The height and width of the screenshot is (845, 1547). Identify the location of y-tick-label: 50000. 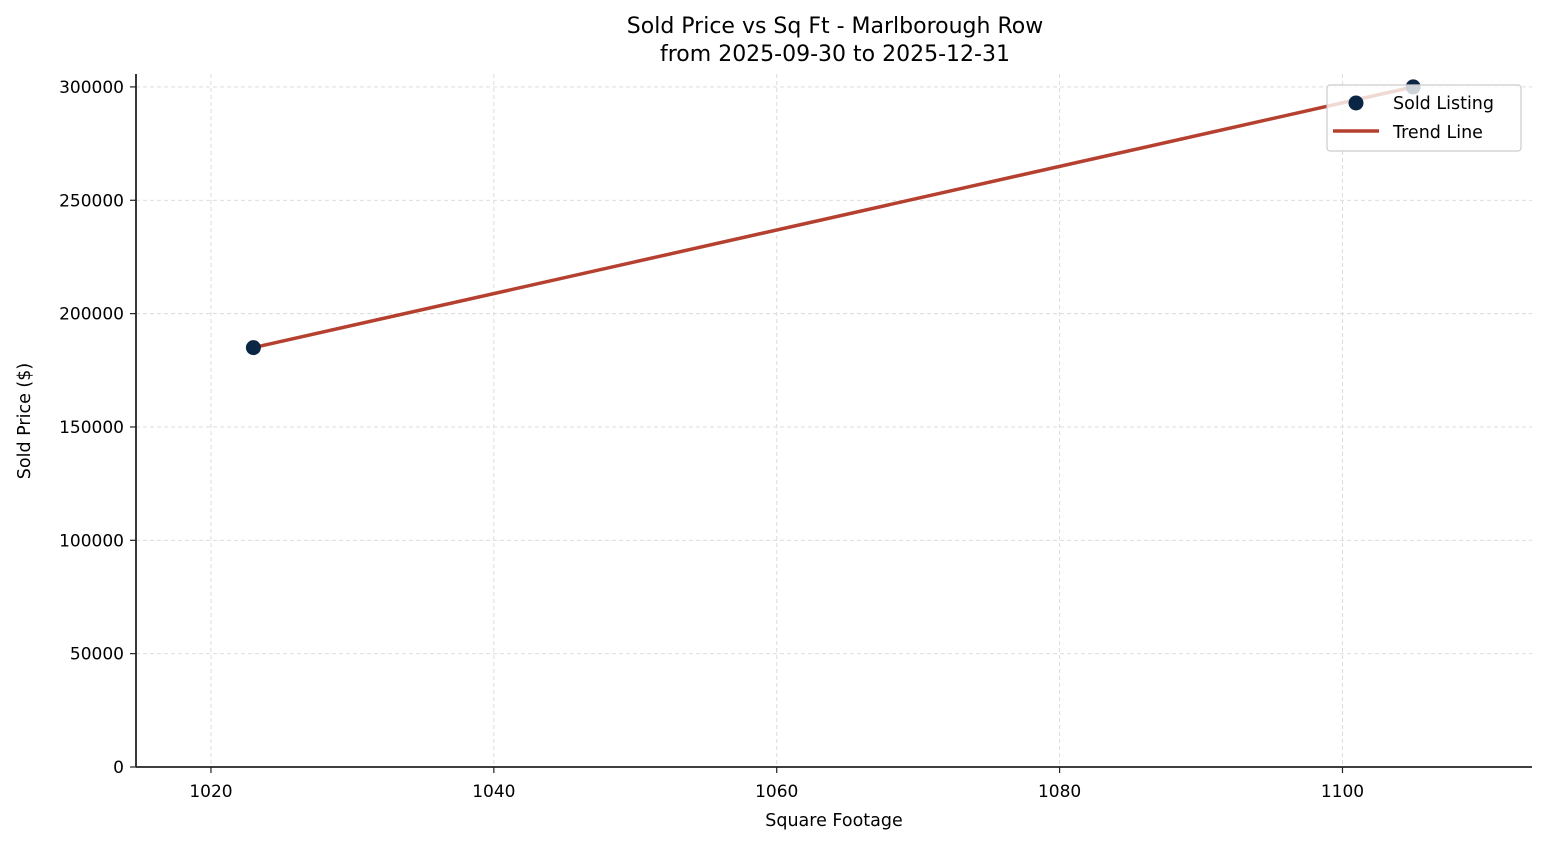
(97, 655).